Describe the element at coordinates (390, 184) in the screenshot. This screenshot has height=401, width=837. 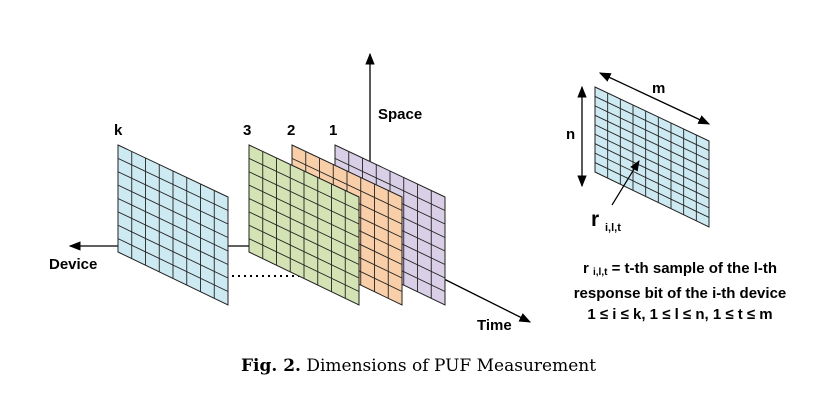
I see `layer-1-grid-grid-line` at that location.